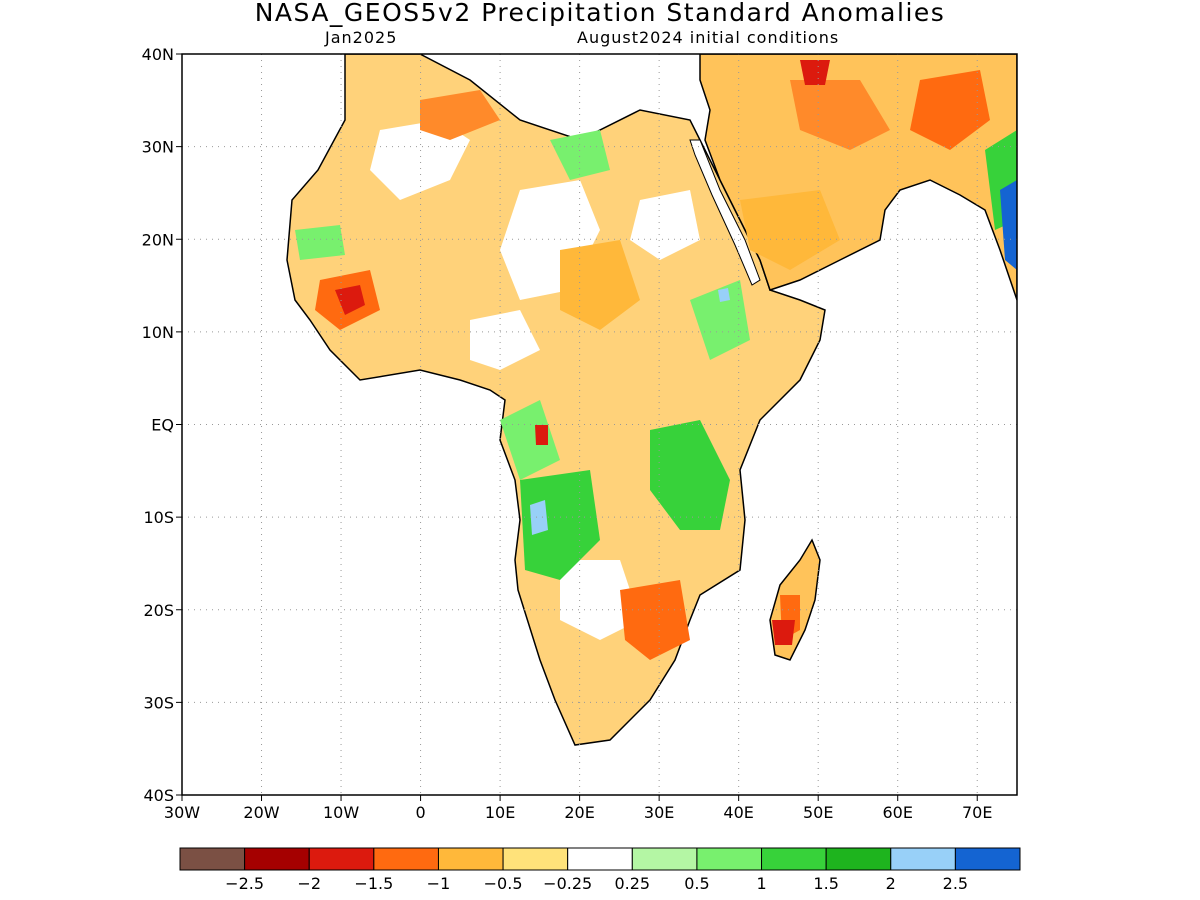  Describe the element at coordinates (659, 812) in the screenshot. I see `lon-label: 30E` at that location.